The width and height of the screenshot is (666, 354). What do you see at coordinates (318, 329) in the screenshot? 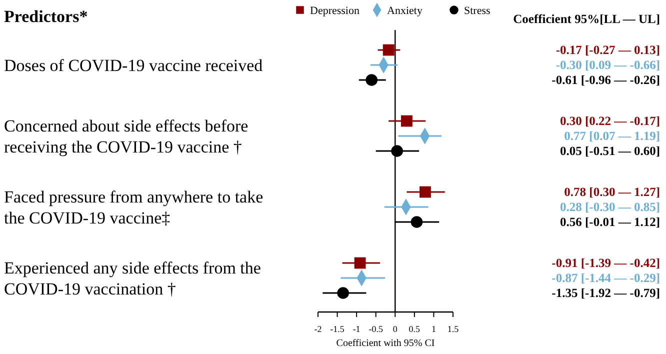
I see `x-tick-label: -2` at bounding box center [318, 329].